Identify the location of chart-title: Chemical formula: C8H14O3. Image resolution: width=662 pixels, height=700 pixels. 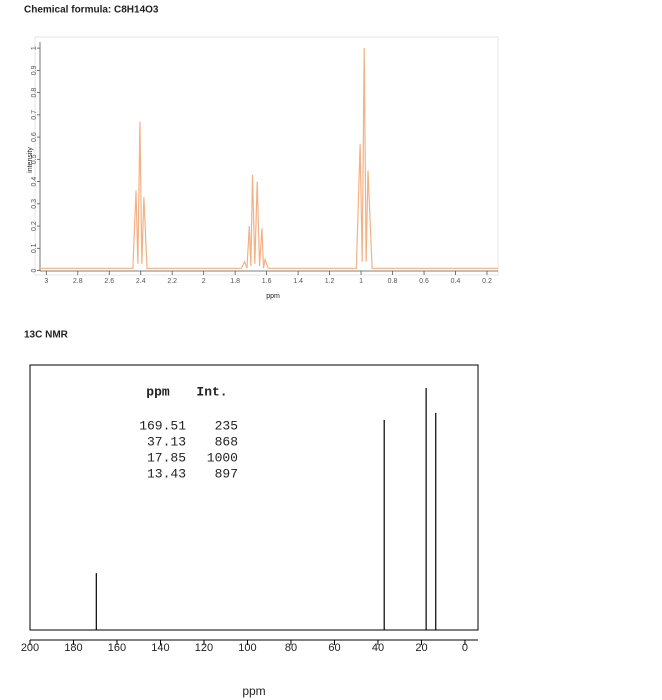
(91, 10).